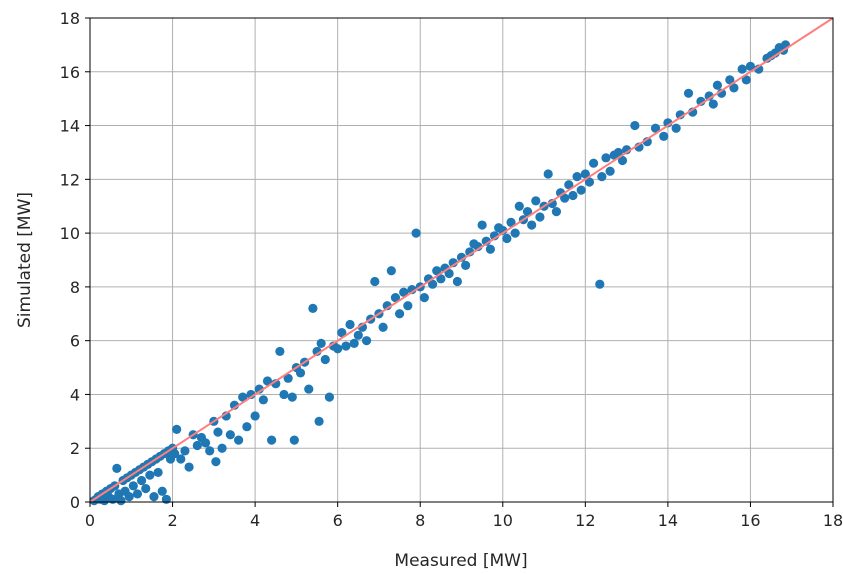  What do you see at coordinates (338, 520) in the screenshot?
I see `x-tick-label: 6` at bounding box center [338, 520].